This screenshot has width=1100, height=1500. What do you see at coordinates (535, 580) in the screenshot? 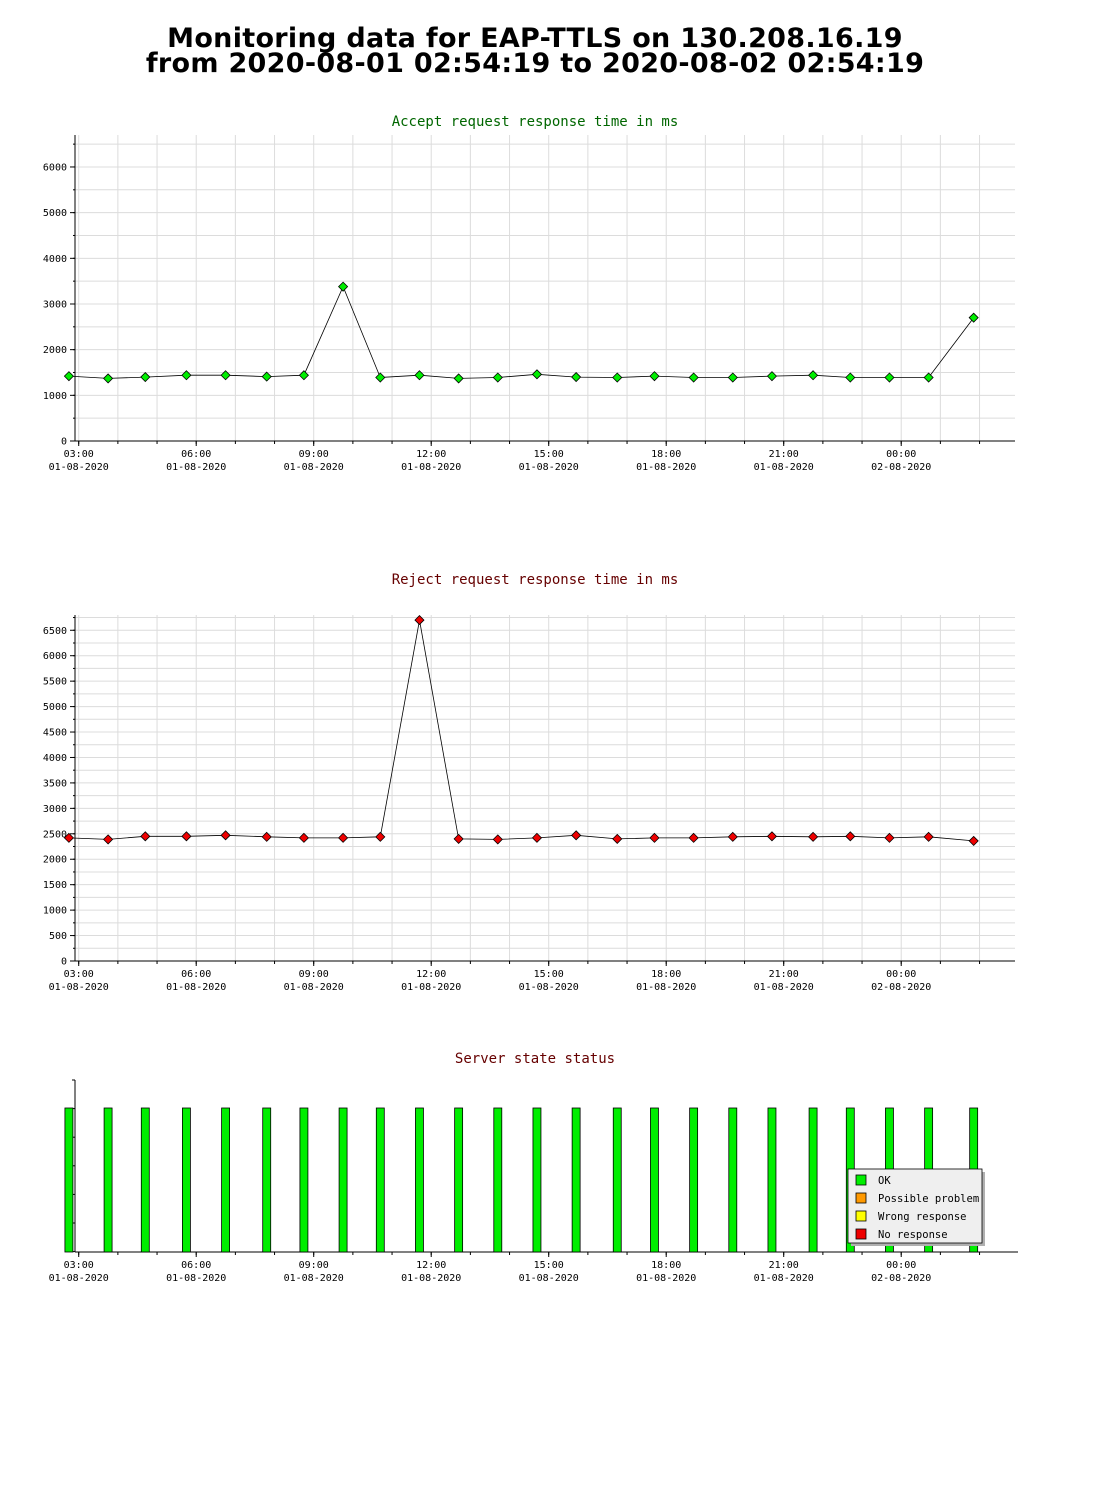
I see `reject-chart-title: Reject request response time in ms` at bounding box center [535, 580].